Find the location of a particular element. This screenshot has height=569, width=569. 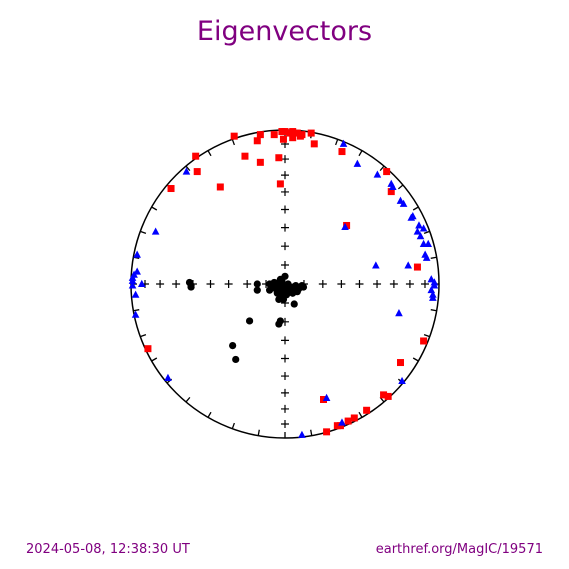

timestamp-label: 2024-05-08, 12:38:30 UT is located at coordinates (108, 549).